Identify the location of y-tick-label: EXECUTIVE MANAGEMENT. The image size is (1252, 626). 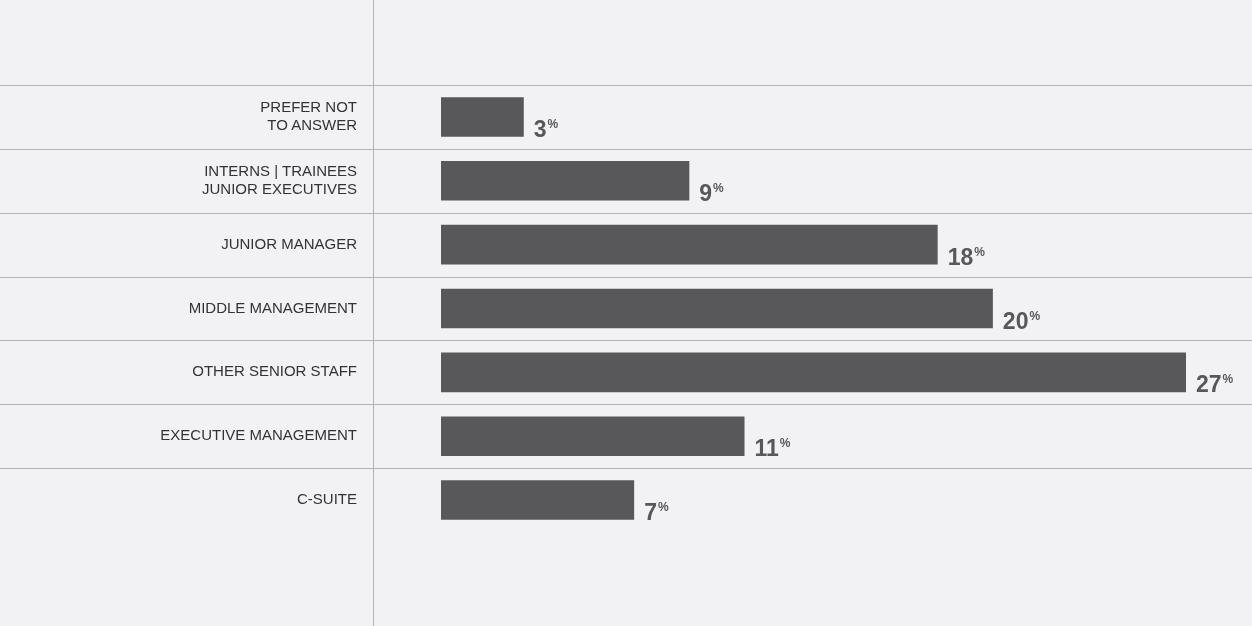
(258, 435).